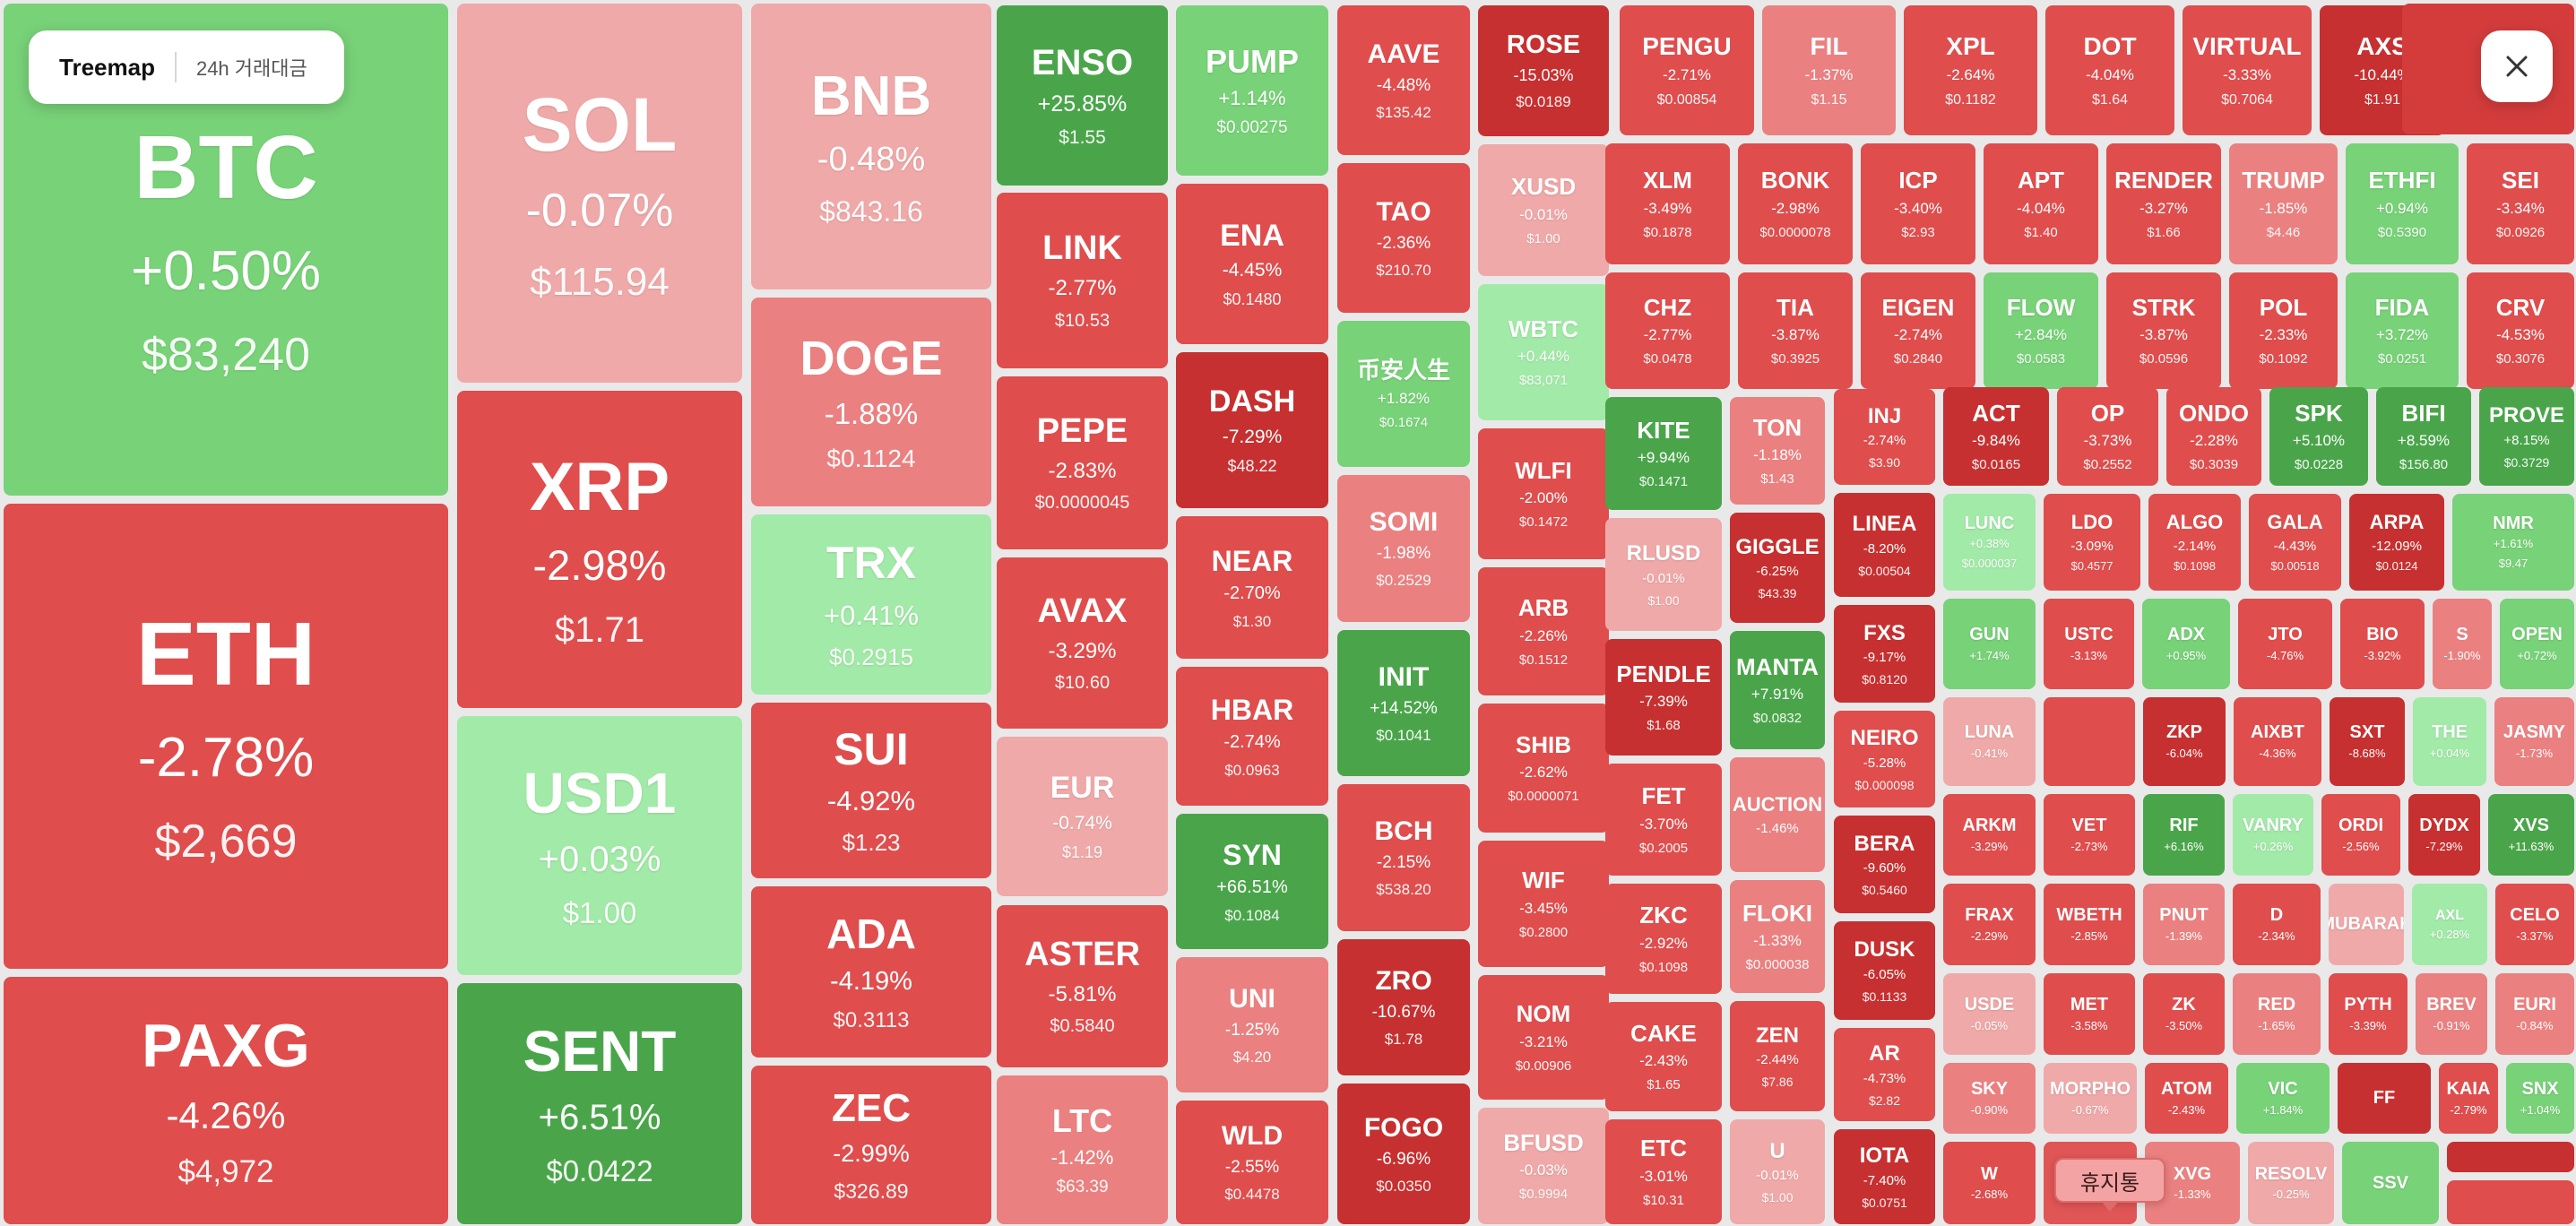 The height and width of the screenshot is (1226, 2576). What do you see at coordinates (1403, 1007) in the screenshot?
I see `coin-tile-zro: ZRO -10.67% $1.78` at bounding box center [1403, 1007].